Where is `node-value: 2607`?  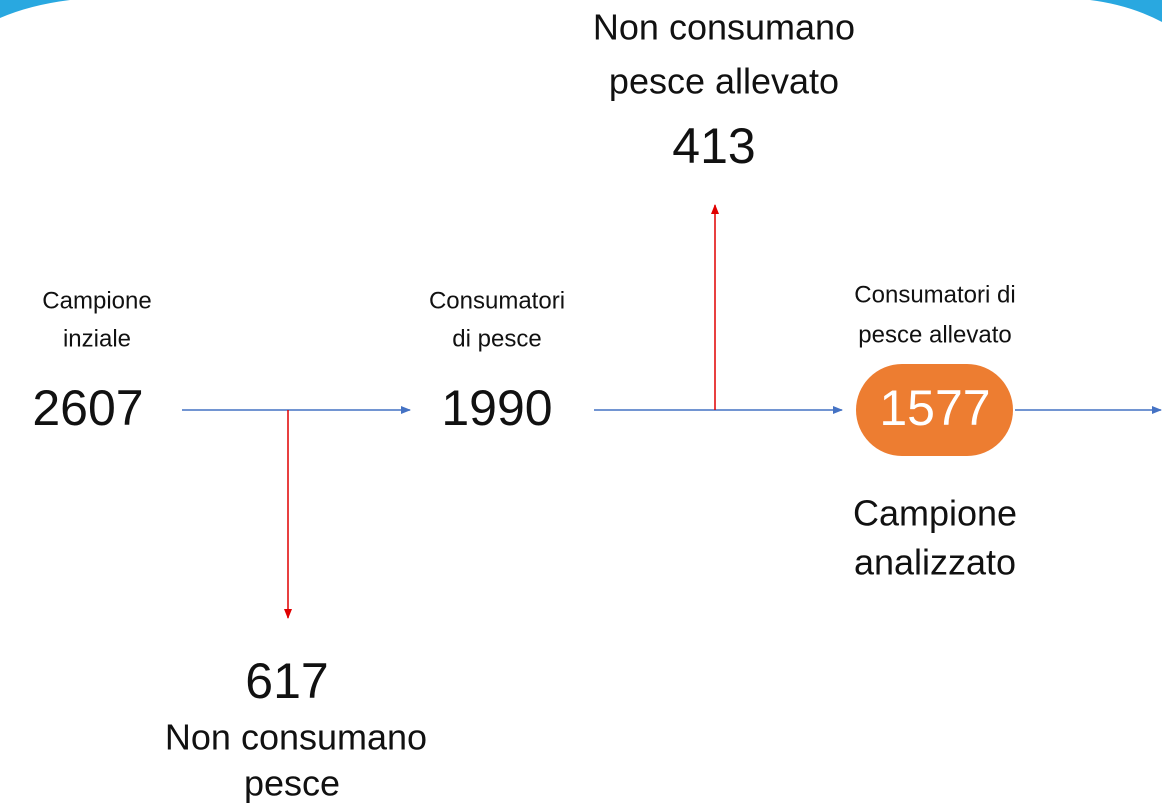
node-value: 2607 is located at coordinates (87, 408).